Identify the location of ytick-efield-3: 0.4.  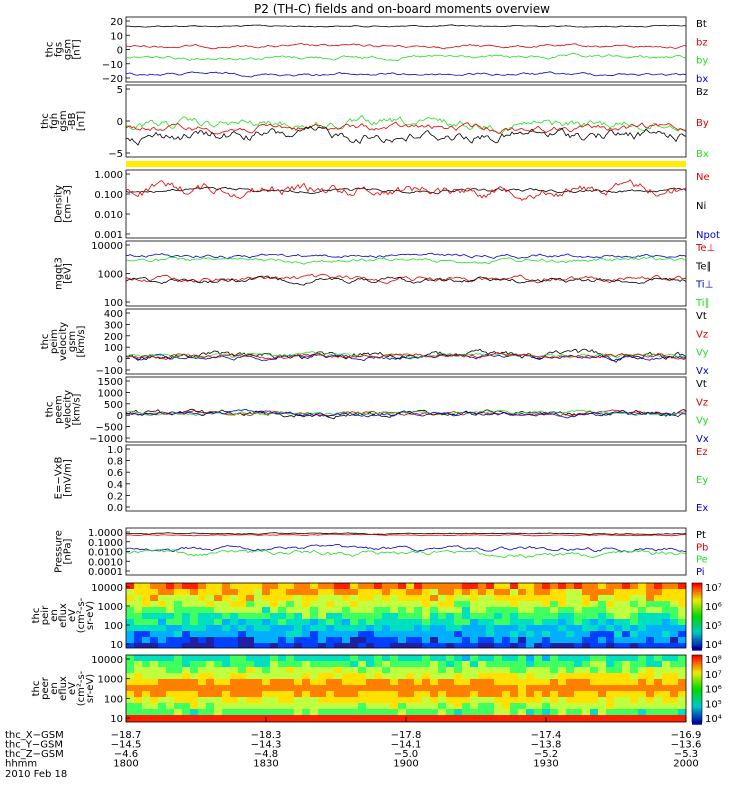
(115, 485).